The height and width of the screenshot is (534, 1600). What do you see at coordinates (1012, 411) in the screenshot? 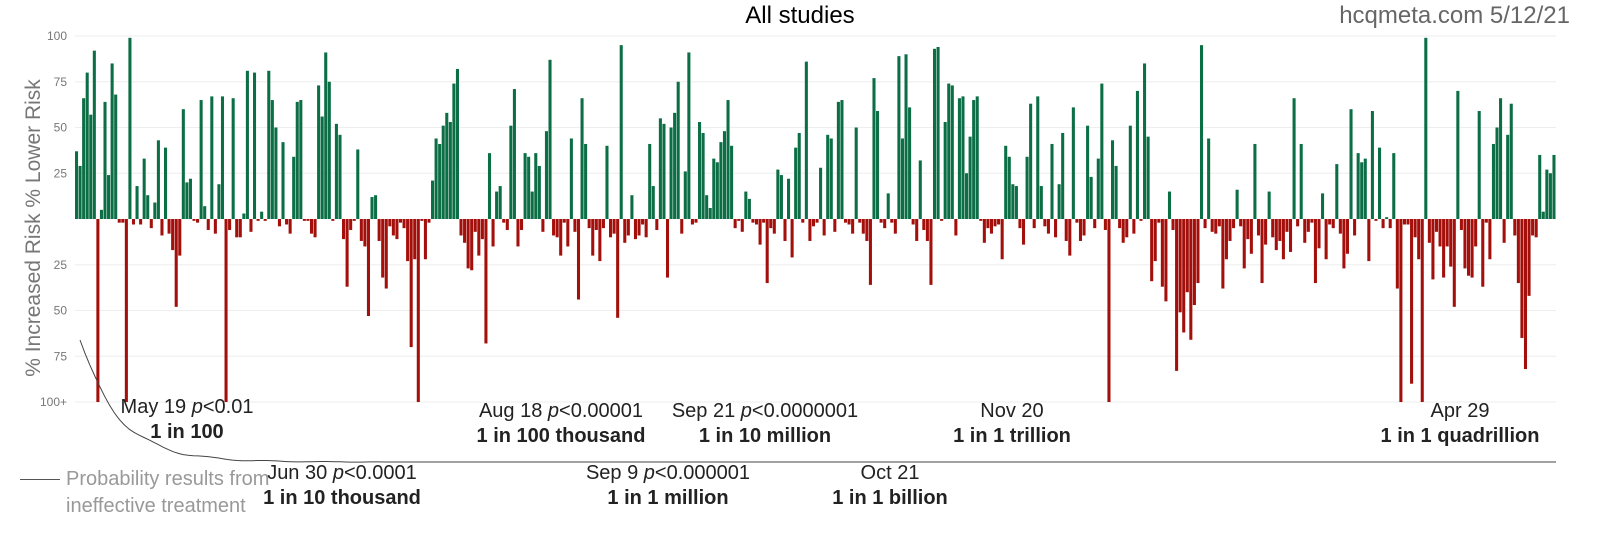
I see `milestone-date-text: Nov 20` at bounding box center [1012, 411].